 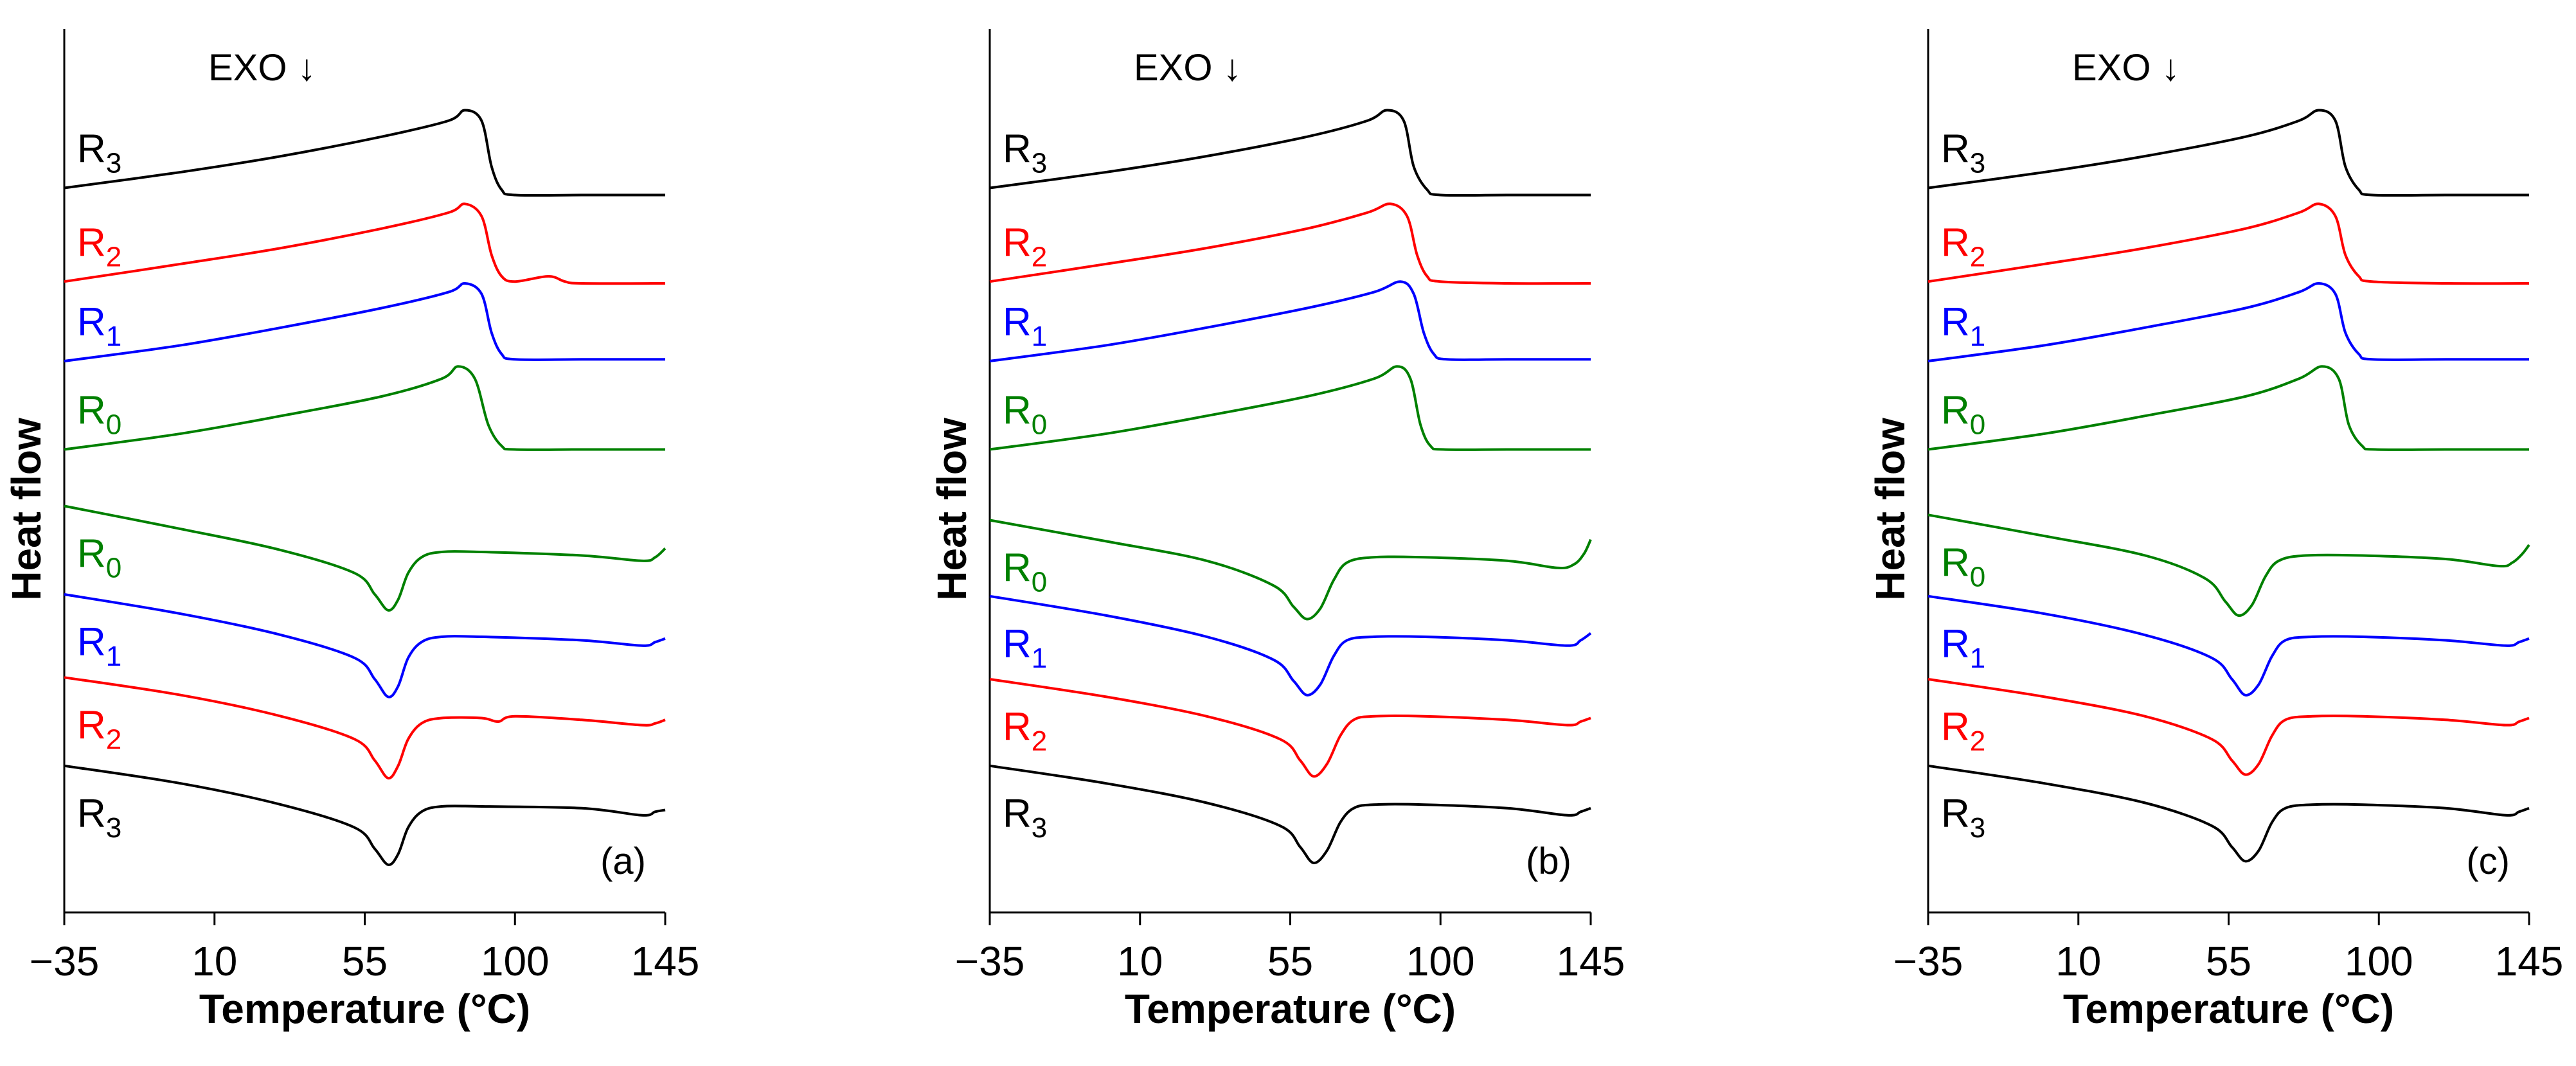 What do you see at coordinates (1548, 861) in the screenshot?
I see `panel-label: (b)` at bounding box center [1548, 861].